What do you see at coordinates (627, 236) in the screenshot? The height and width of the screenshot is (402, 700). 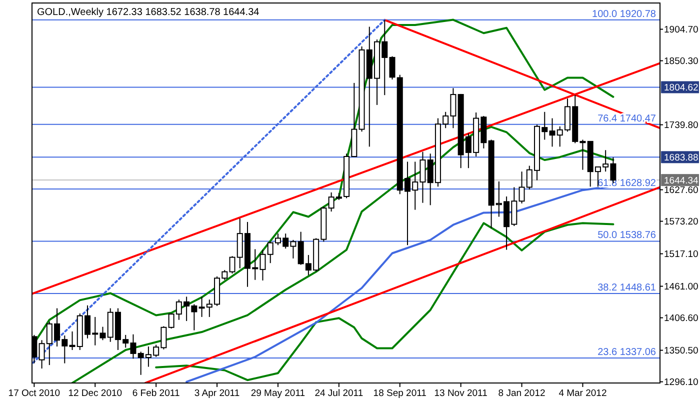 I see `ref-line-label: 50.0 1538.76` at bounding box center [627, 236].